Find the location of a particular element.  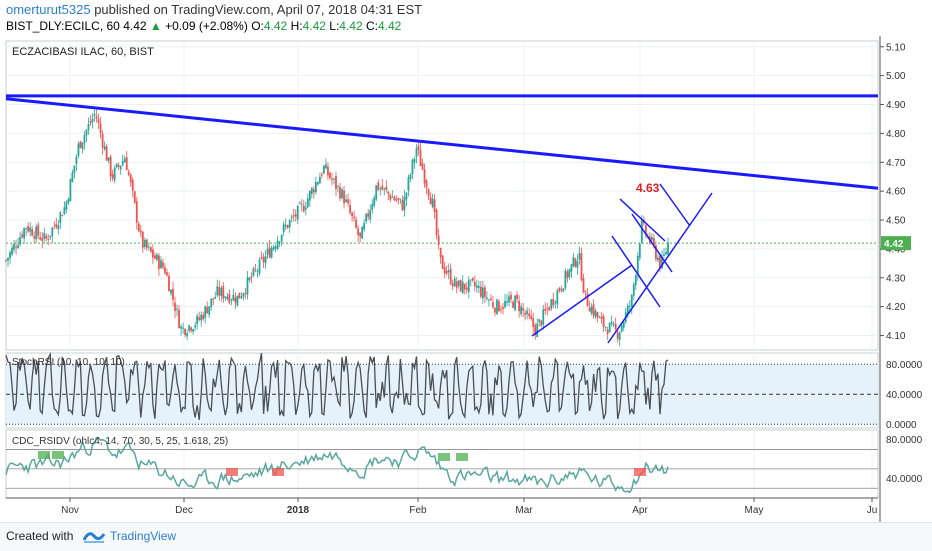

stoch-title: StochRSI (10, 10, 10, 10) is located at coordinates (68, 362).